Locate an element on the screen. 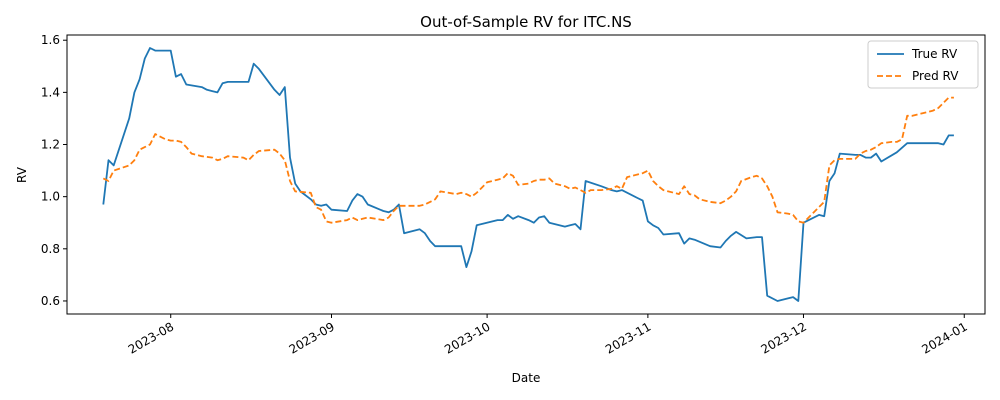 This screenshot has width=1000, height=400. legend-label-pred-rv: Pred RV is located at coordinates (935, 76).